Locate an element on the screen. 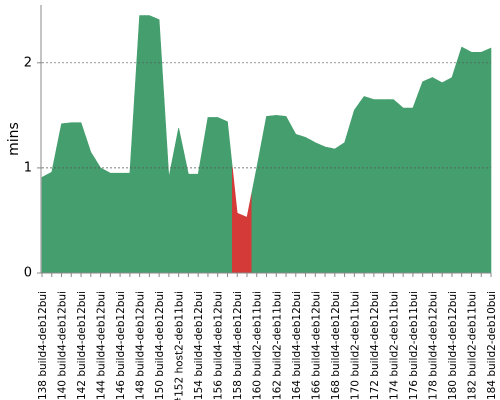 The width and height of the screenshot is (500, 400). x-tick-label: #160 build2-deb11bui is located at coordinates (258, 345).